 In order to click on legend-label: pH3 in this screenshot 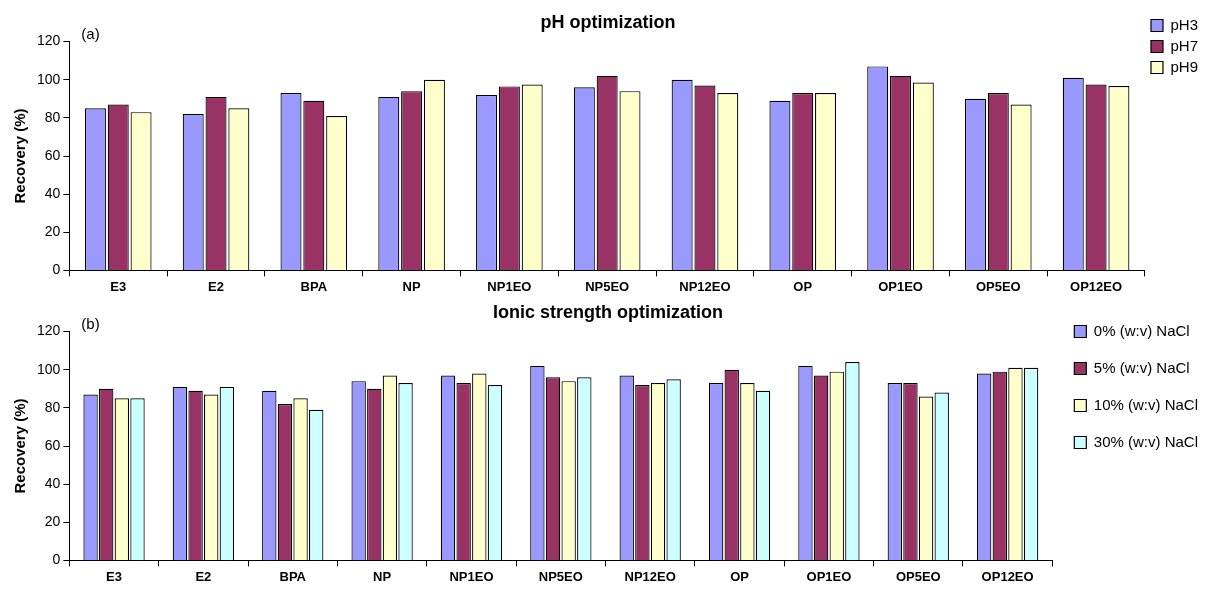, I will do `click(1184, 24)`.